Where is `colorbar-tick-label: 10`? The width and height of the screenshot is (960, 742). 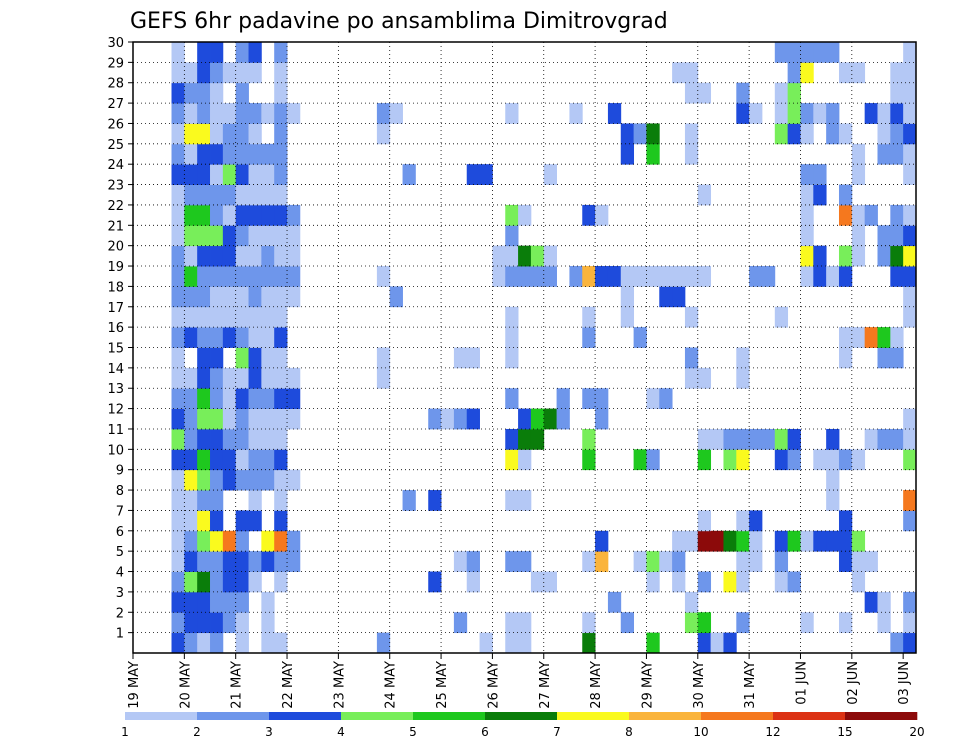
colorbar-tick-label: 10 is located at coordinates (700, 732).